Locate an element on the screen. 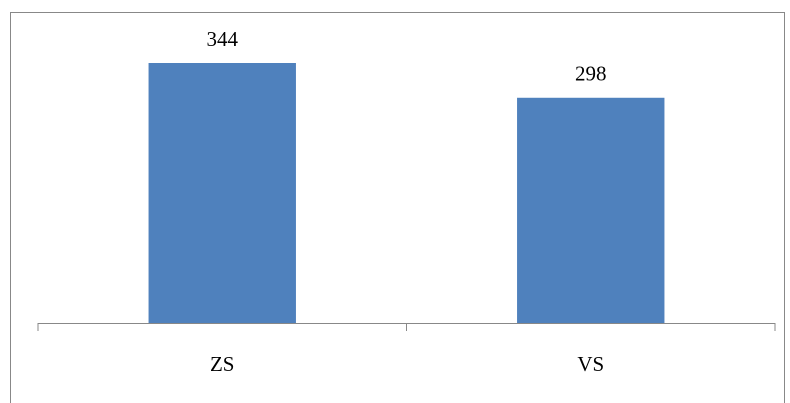 The width and height of the screenshot is (790, 403). x-tick-label: ZS is located at coordinates (222, 364).